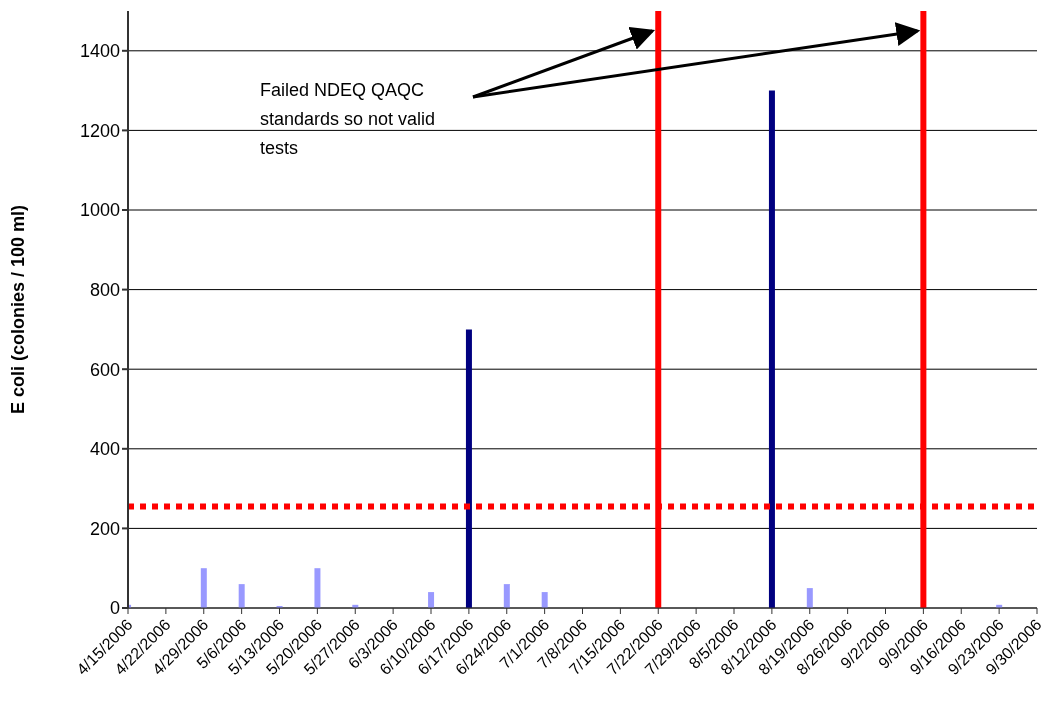 This screenshot has width=1059, height=708. Describe the element at coordinates (104, 528) in the screenshot. I see `y-tick-label: 200` at that location.